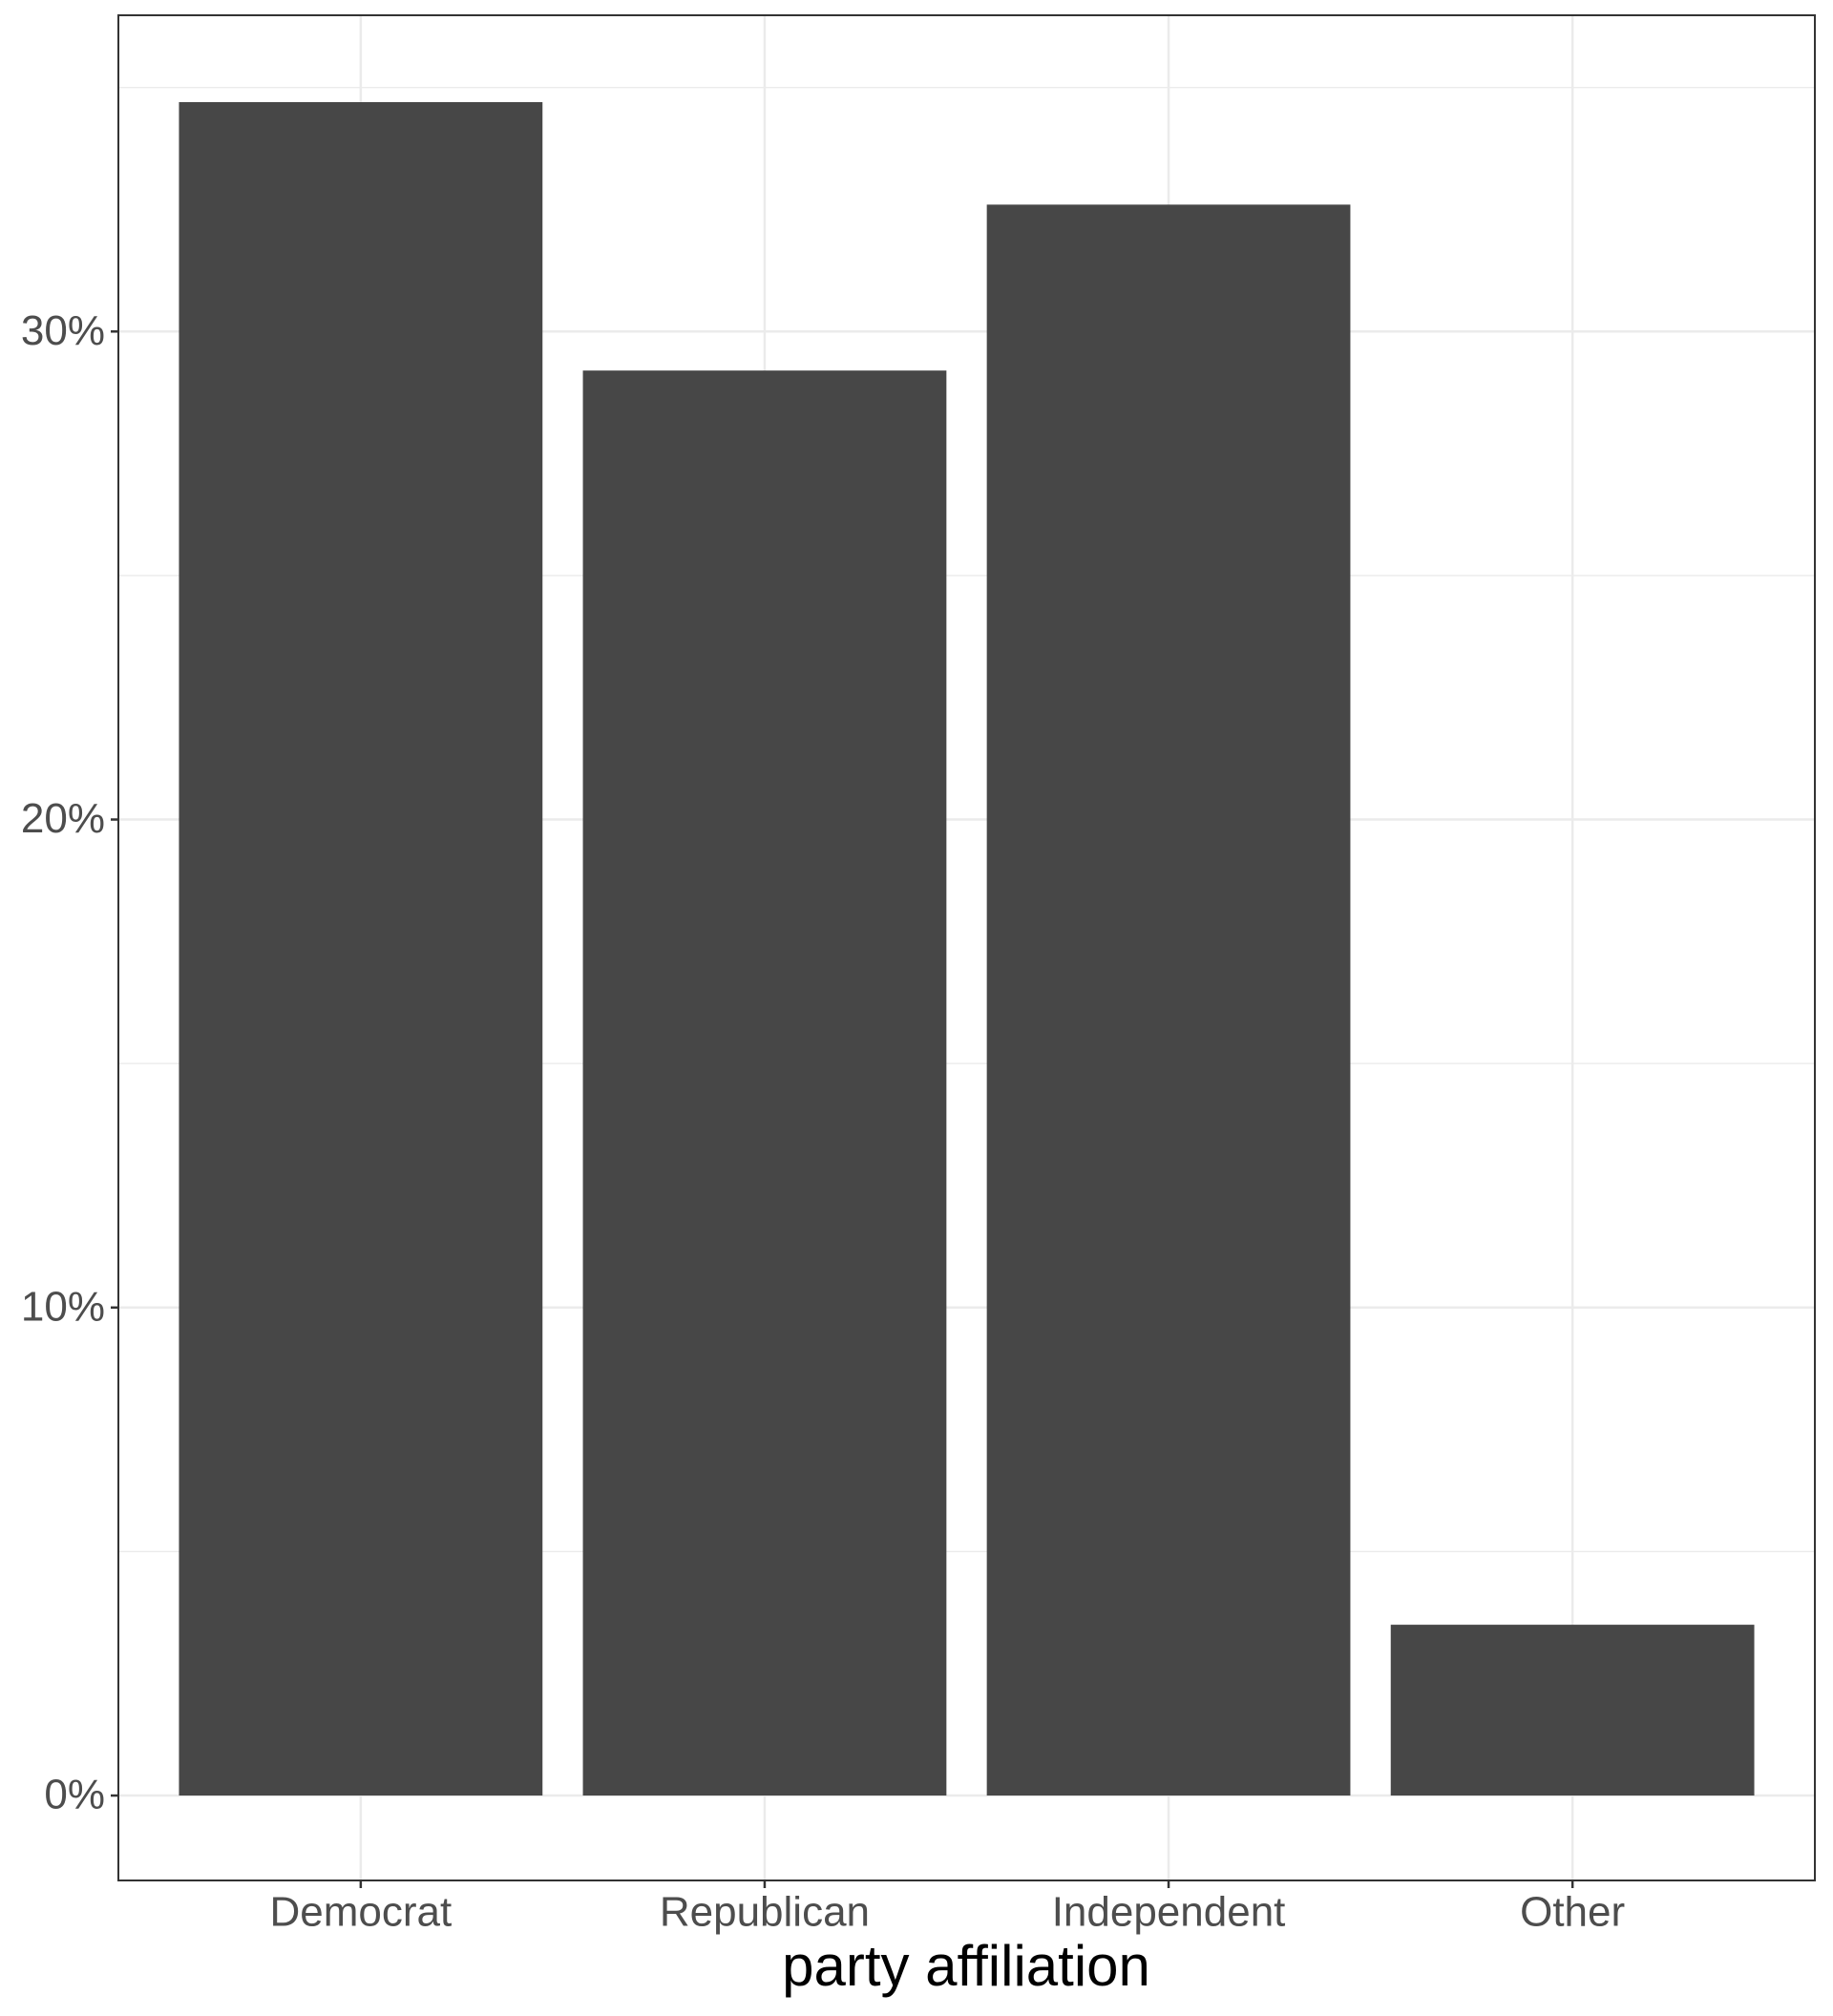 This screenshot has height=2016, width=1833. I want to click on x-tick-label: Democrat, so click(360, 1913).